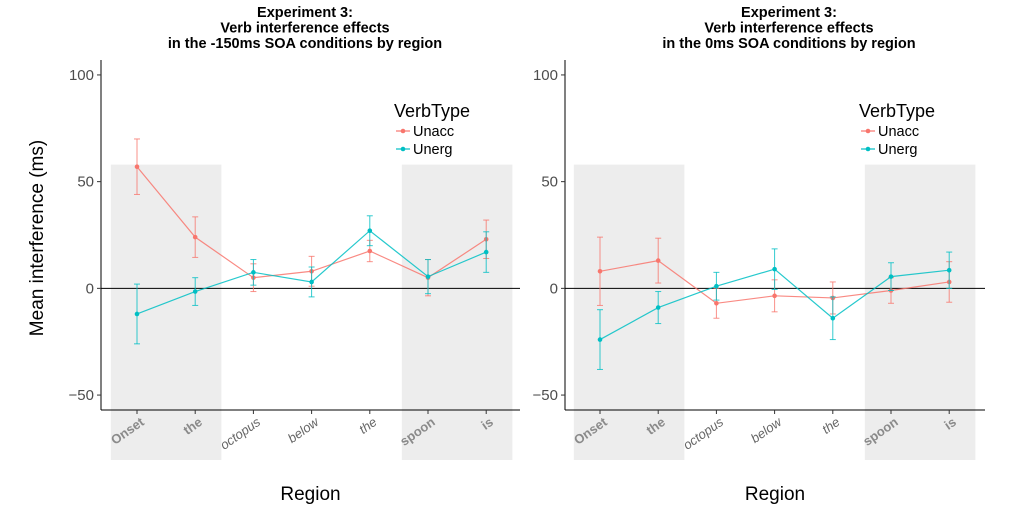  Describe the element at coordinates (305, 44) in the screenshot. I see `chart-title-line: in the -150ms SOA conditions by region` at that location.